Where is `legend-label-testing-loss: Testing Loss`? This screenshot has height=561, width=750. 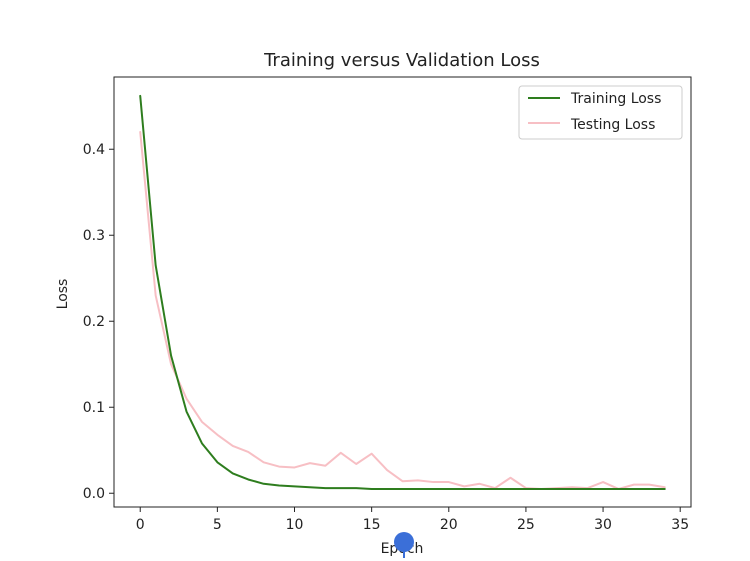 legend-label-testing-loss: Testing Loss is located at coordinates (612, 125).